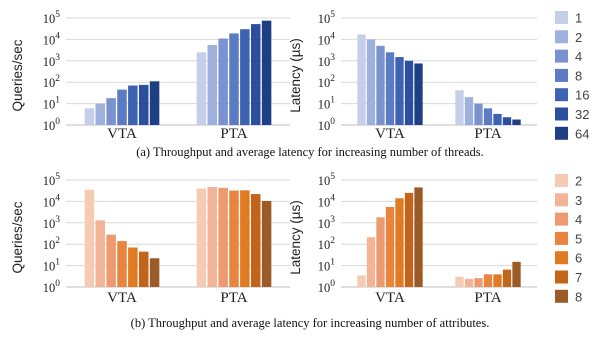 The image size is (597, 337). Describe the element at coordinates (572, 76) in the screenshot. I see `legend-threads: 1 2 4 8 16 32 64` at that location.